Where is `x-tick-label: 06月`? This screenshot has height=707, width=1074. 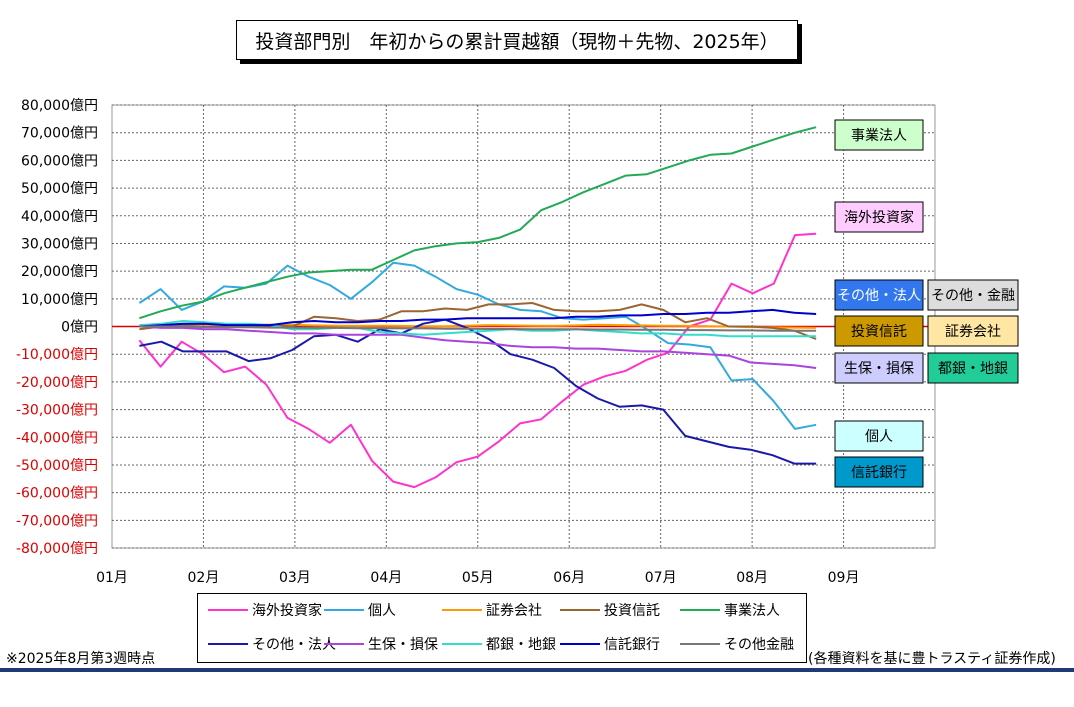 x-tick-label: 06月 is located at coordinates (569, 578).